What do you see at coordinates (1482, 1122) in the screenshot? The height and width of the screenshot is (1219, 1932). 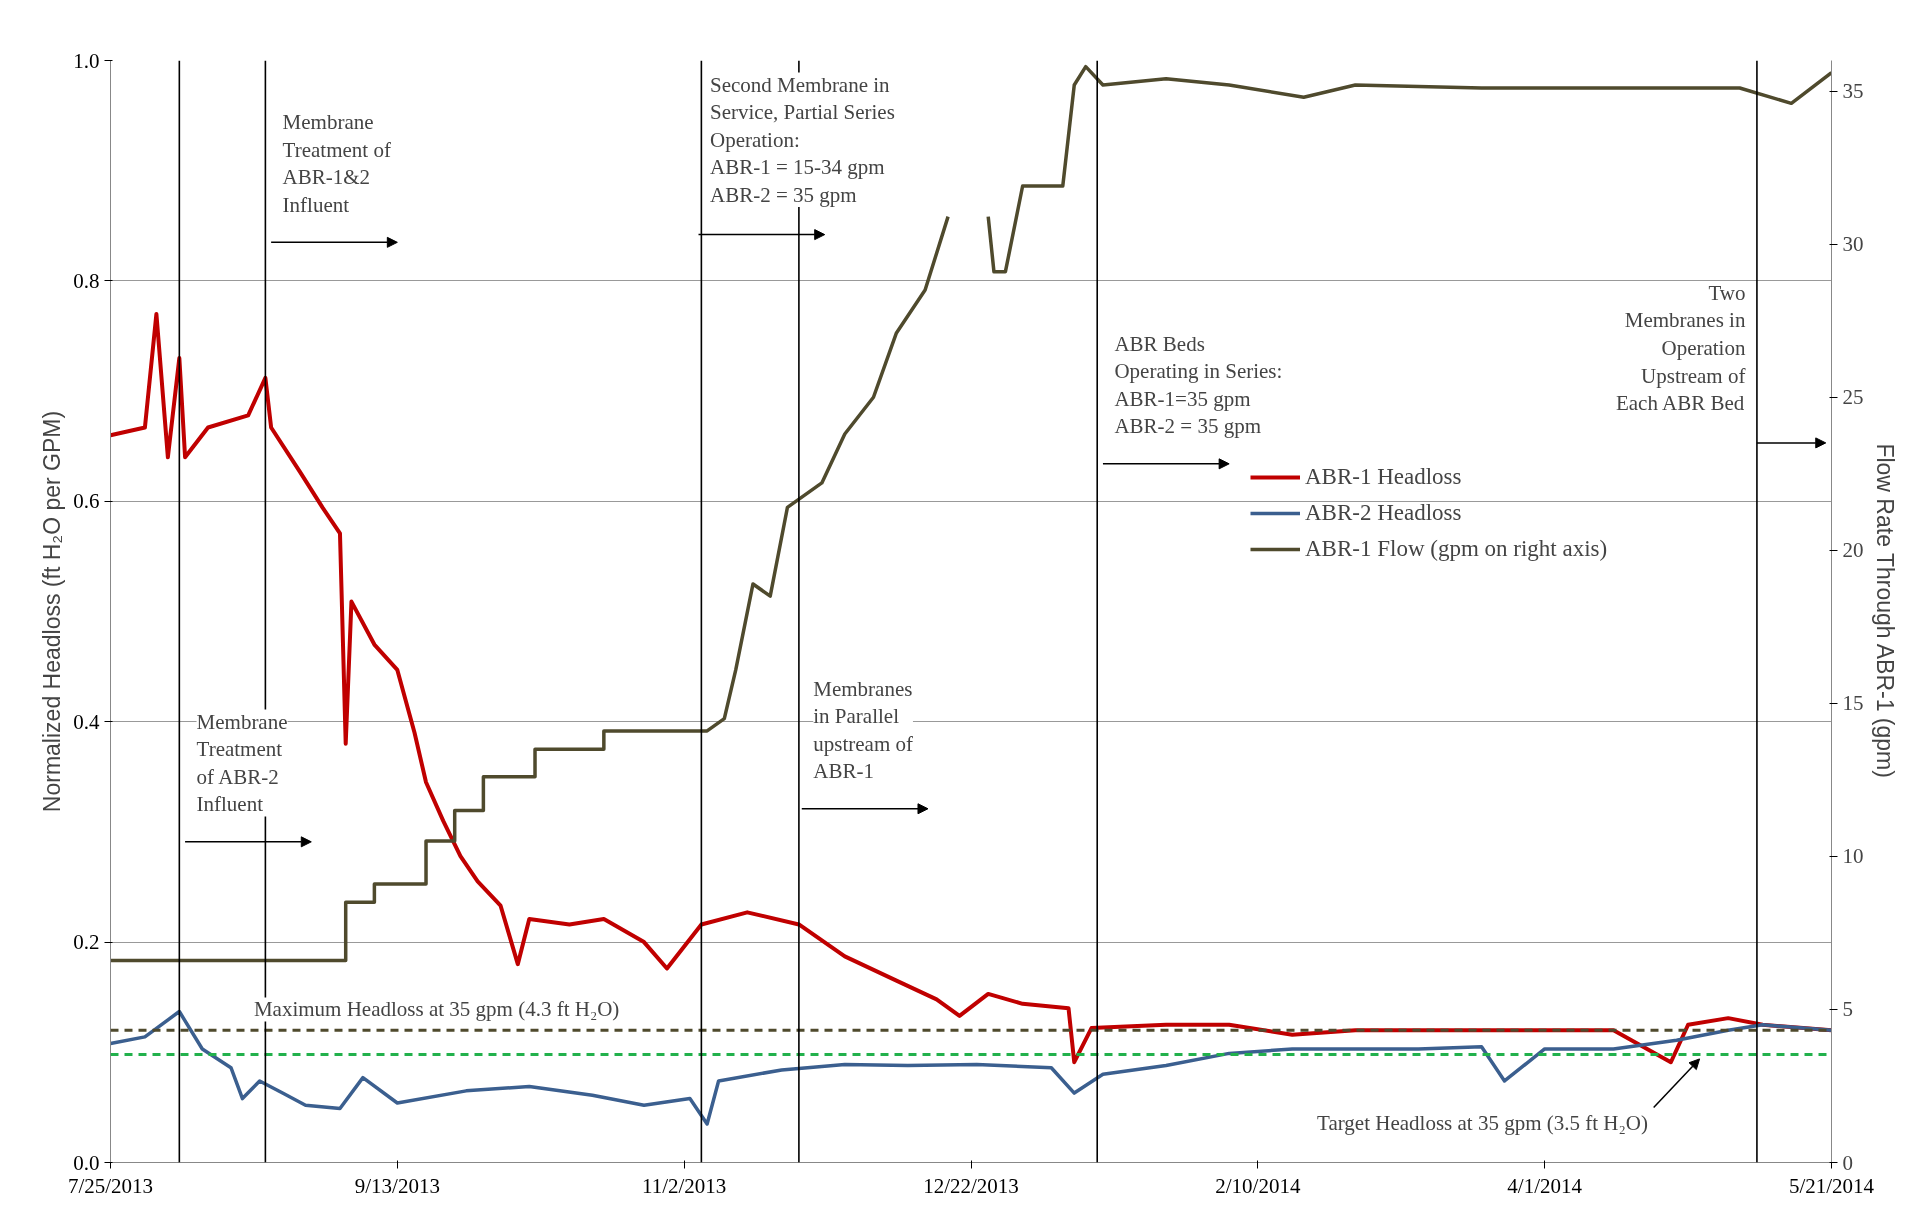 I see `ref-line-label: Target Headloss at 35 gpm (3.5 ft H₂O)` at bounding box center [1482, 1122].